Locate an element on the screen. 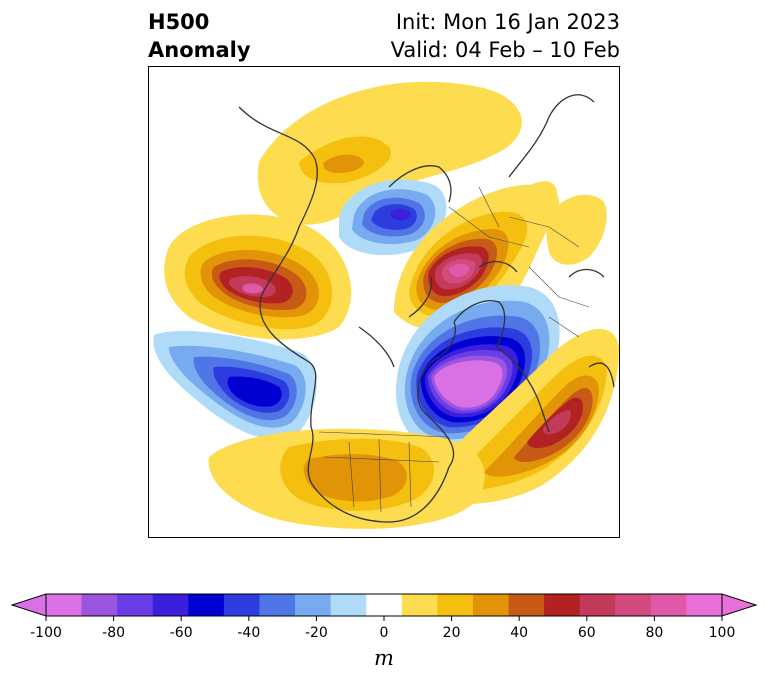 This screenshot has width=768, height=684. colorbar-extend-over is located at coordinates (739, 605).